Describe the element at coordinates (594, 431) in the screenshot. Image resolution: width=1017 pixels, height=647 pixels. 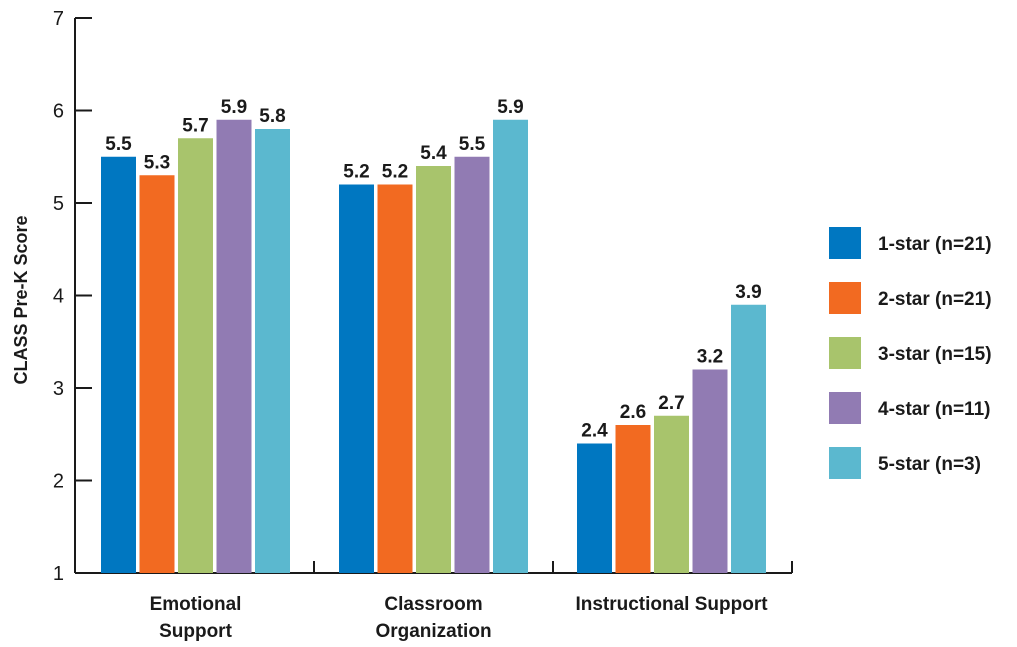
I see `bar-value-label: 2.4` at that location.